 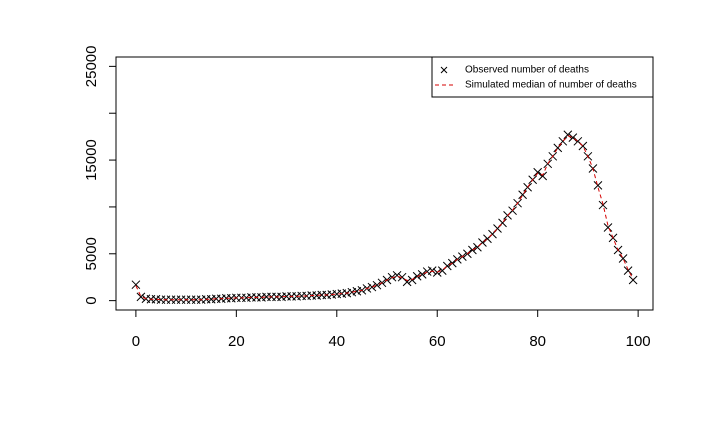 I want to click on x-tick-label: 60, so click(x=437, y=341).